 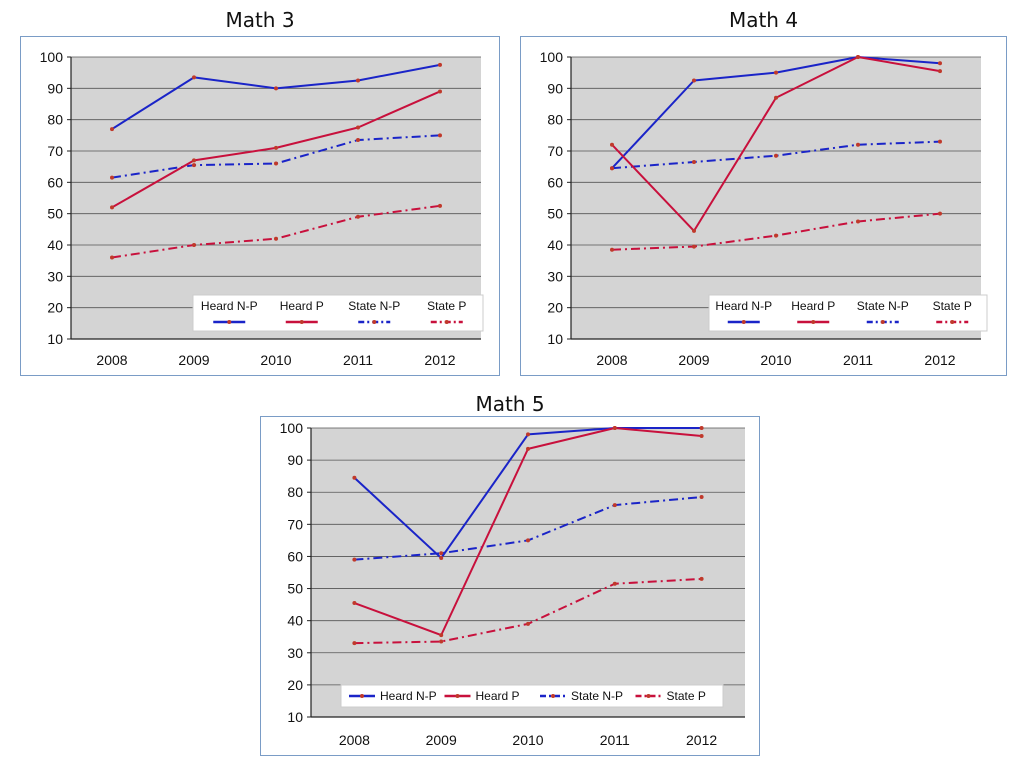 What do you see at coordinates (275, 360) in the screenshot?
I see `x-tick-label: 2010` at bounding box center [275, 360].